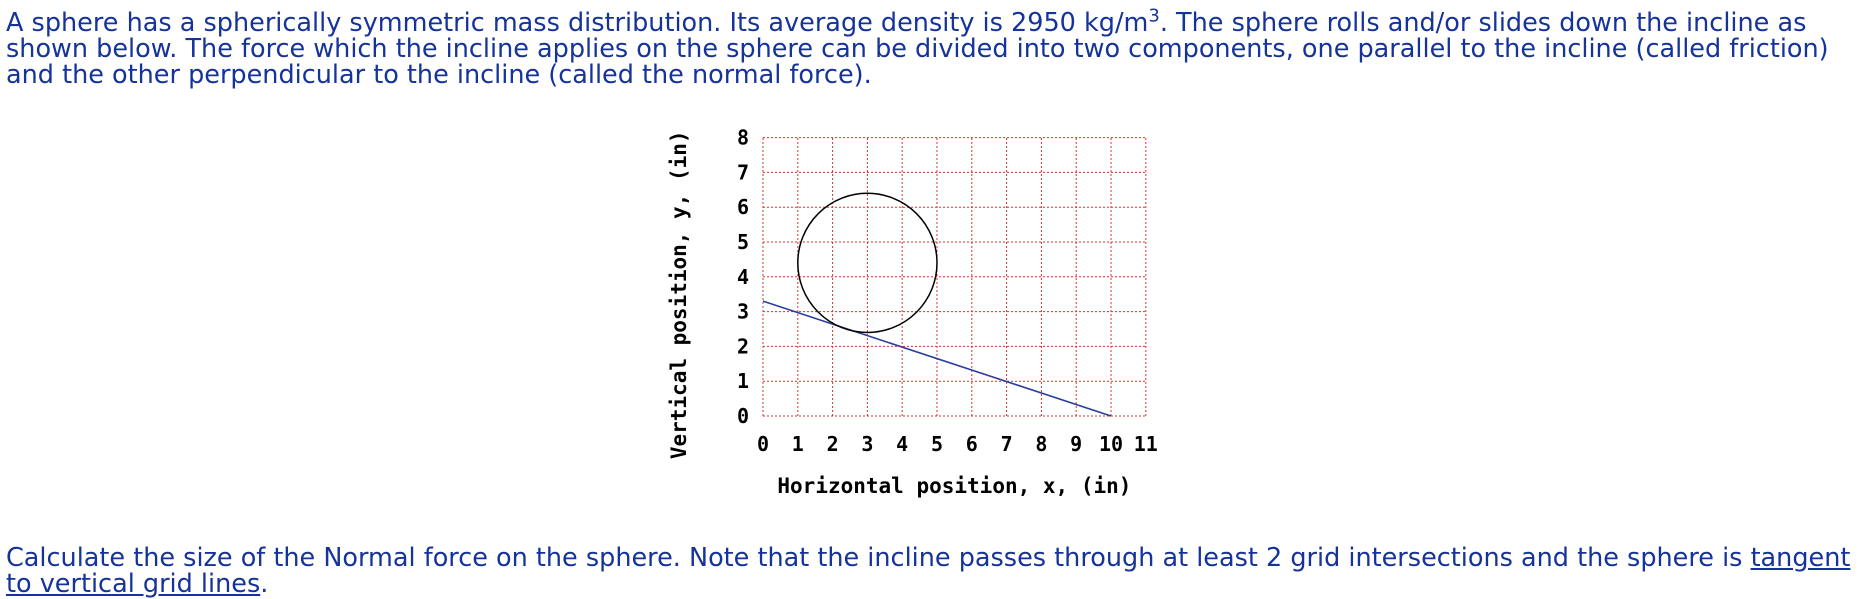 The image size is (1862, 599). I want to click on y-tick-label: 5, so click(743, 242).